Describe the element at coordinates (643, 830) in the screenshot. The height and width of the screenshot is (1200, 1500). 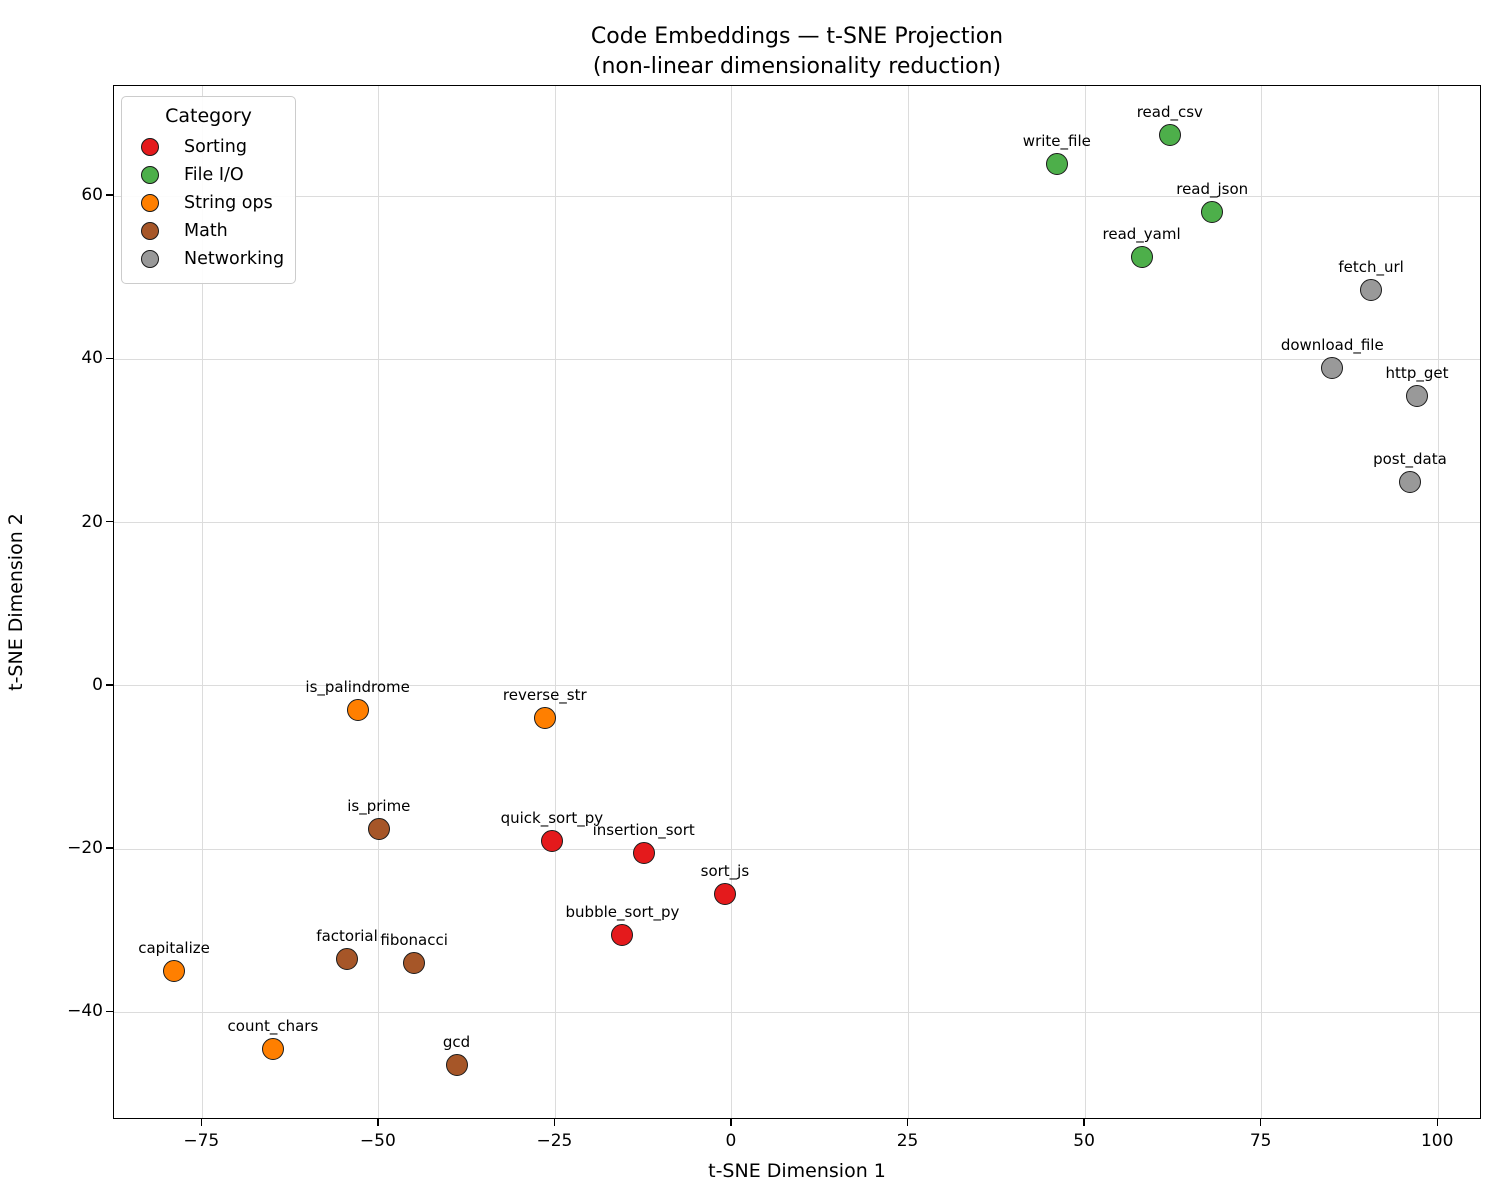
I see `point-label: insertion_sort` at that location.